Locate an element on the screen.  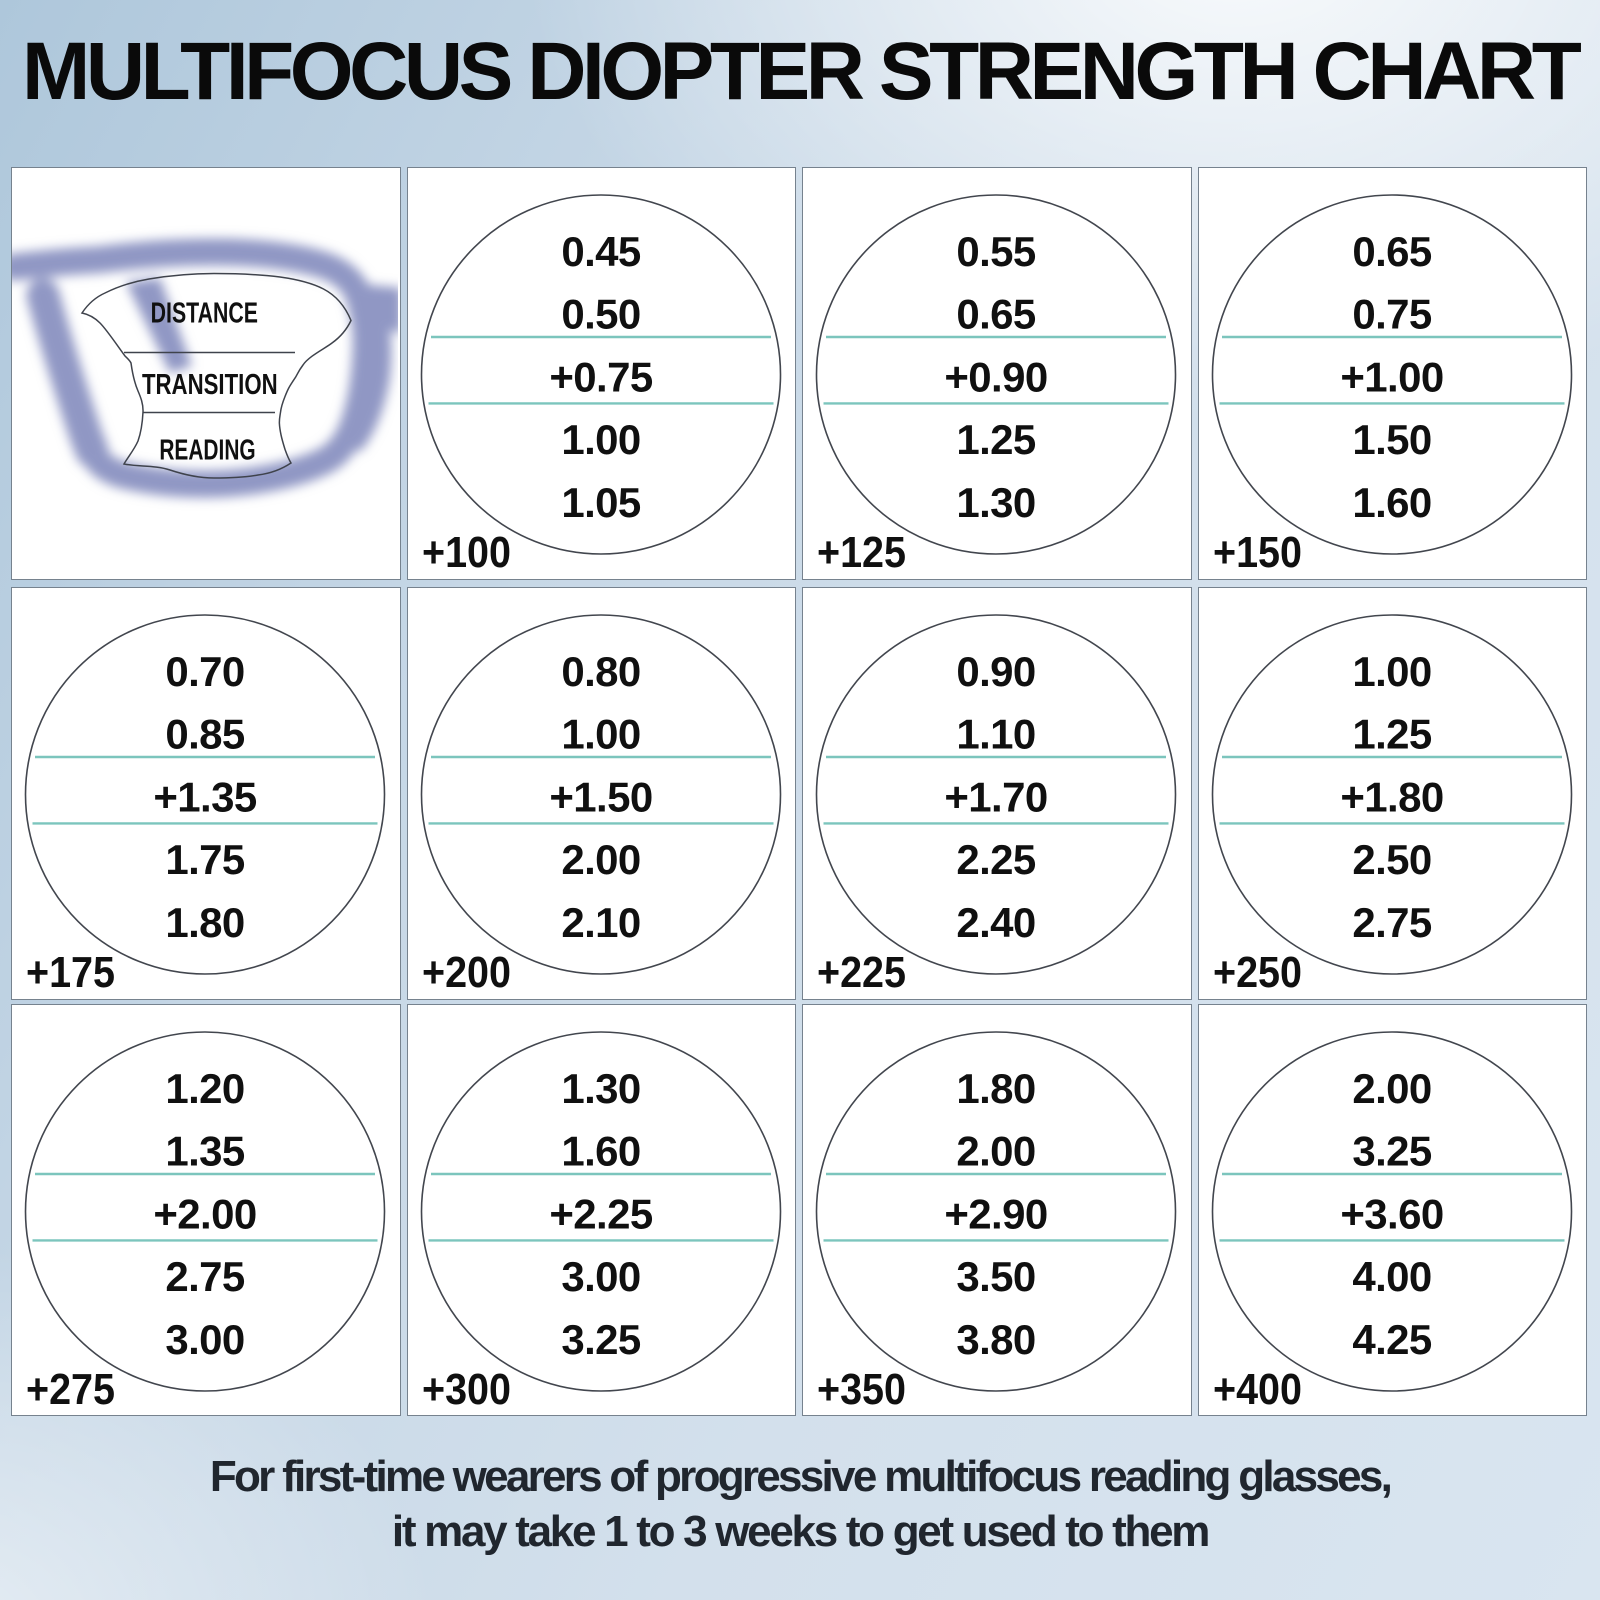
svg-text: 3.80 is located at coordinates (996, 1338).